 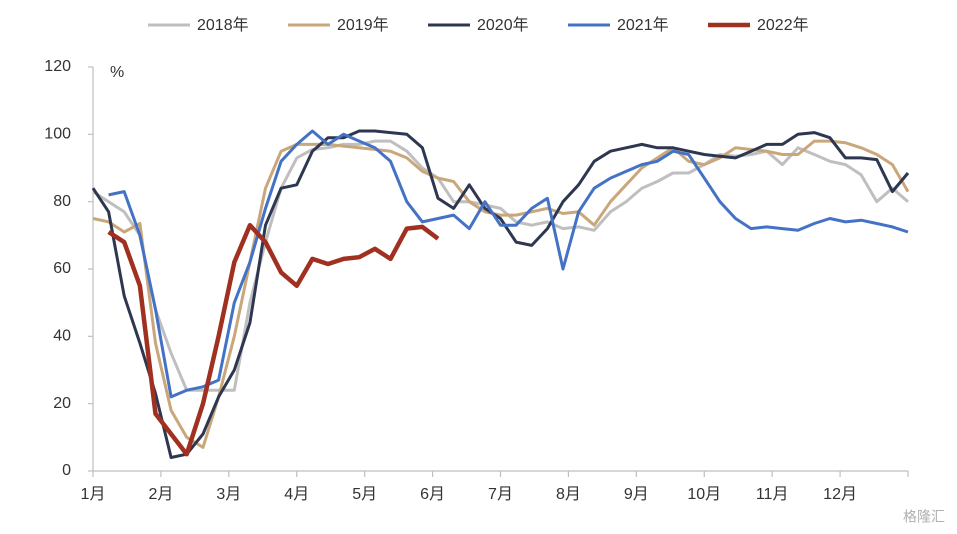 I want to click on watermark: 格隆汇, so click(x=924, y=517).